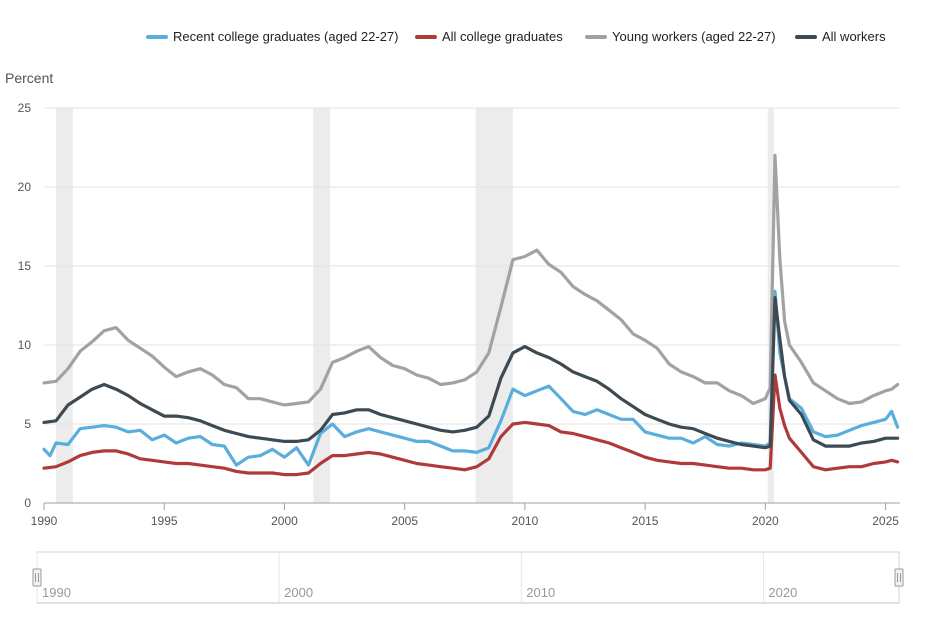  I want to click on legend-label: All workers, so click(854, 36).